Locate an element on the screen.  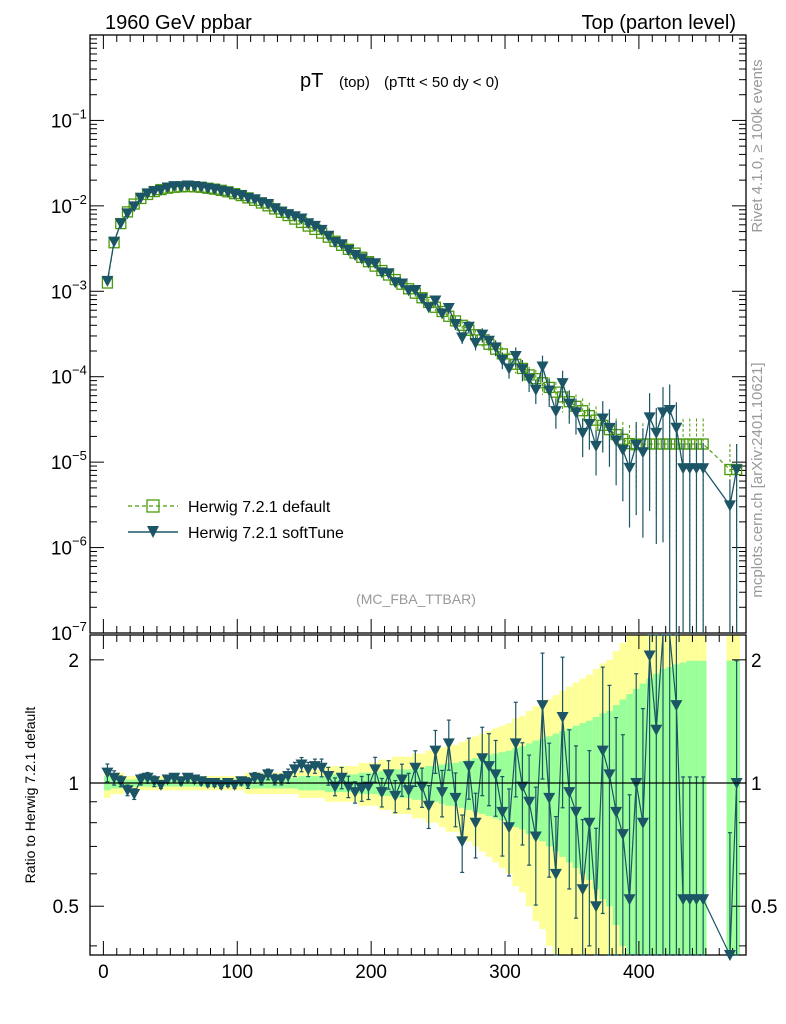
title-cut: (pTtt < 50 dy < 0) is located at coordinates (441, 82).